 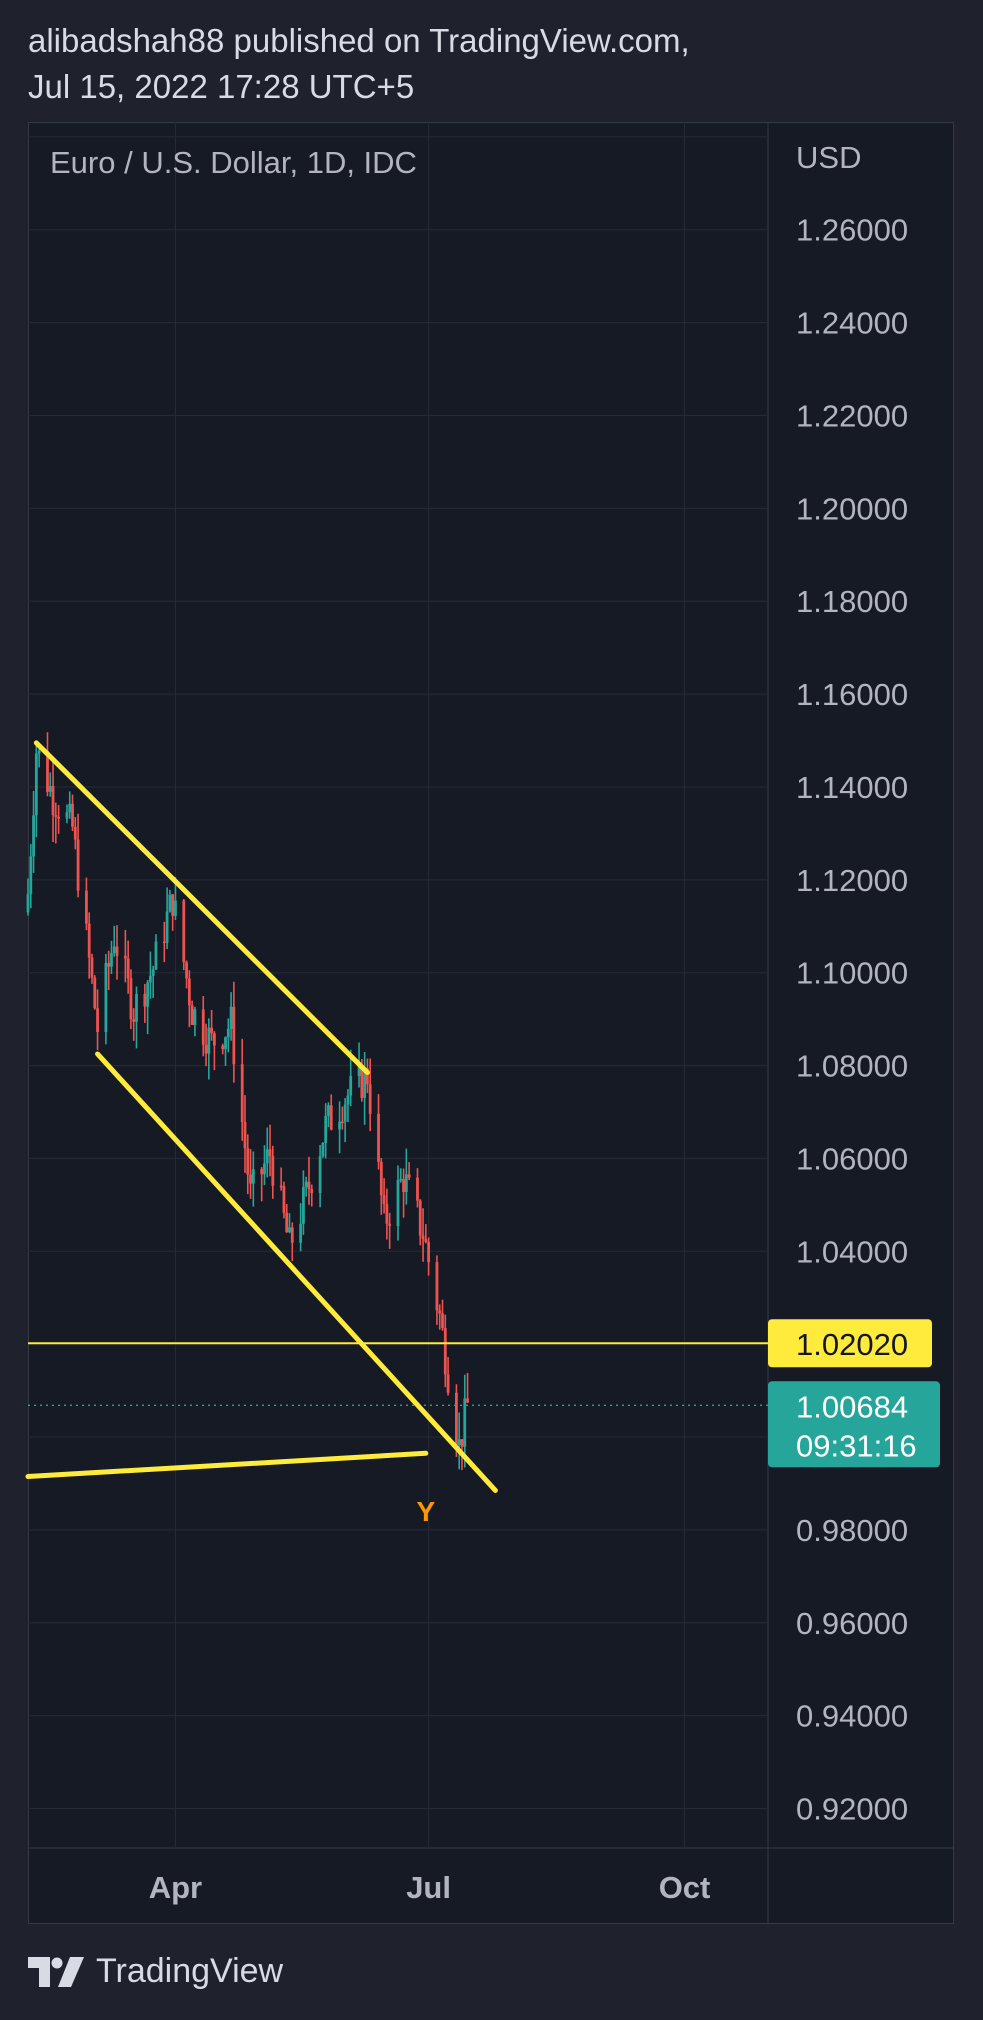 I want to click on wave-label-y: Y, so click(x=425, y=1511).